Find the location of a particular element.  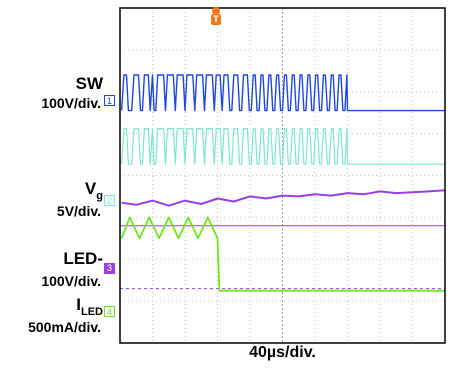

ch2-label: Vg is located at coordinates (93, 190).